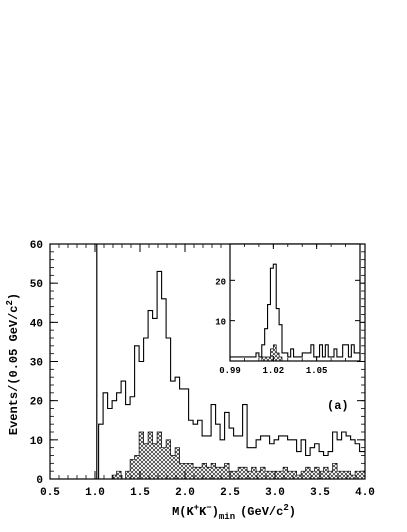 This screenshot has height=532, width=407. What do you see at coordinates (14, 370) in the screenshot?
I see `y-axis-title-main: Events/(0.05 GeV/c` at bounding box center [14, 370].